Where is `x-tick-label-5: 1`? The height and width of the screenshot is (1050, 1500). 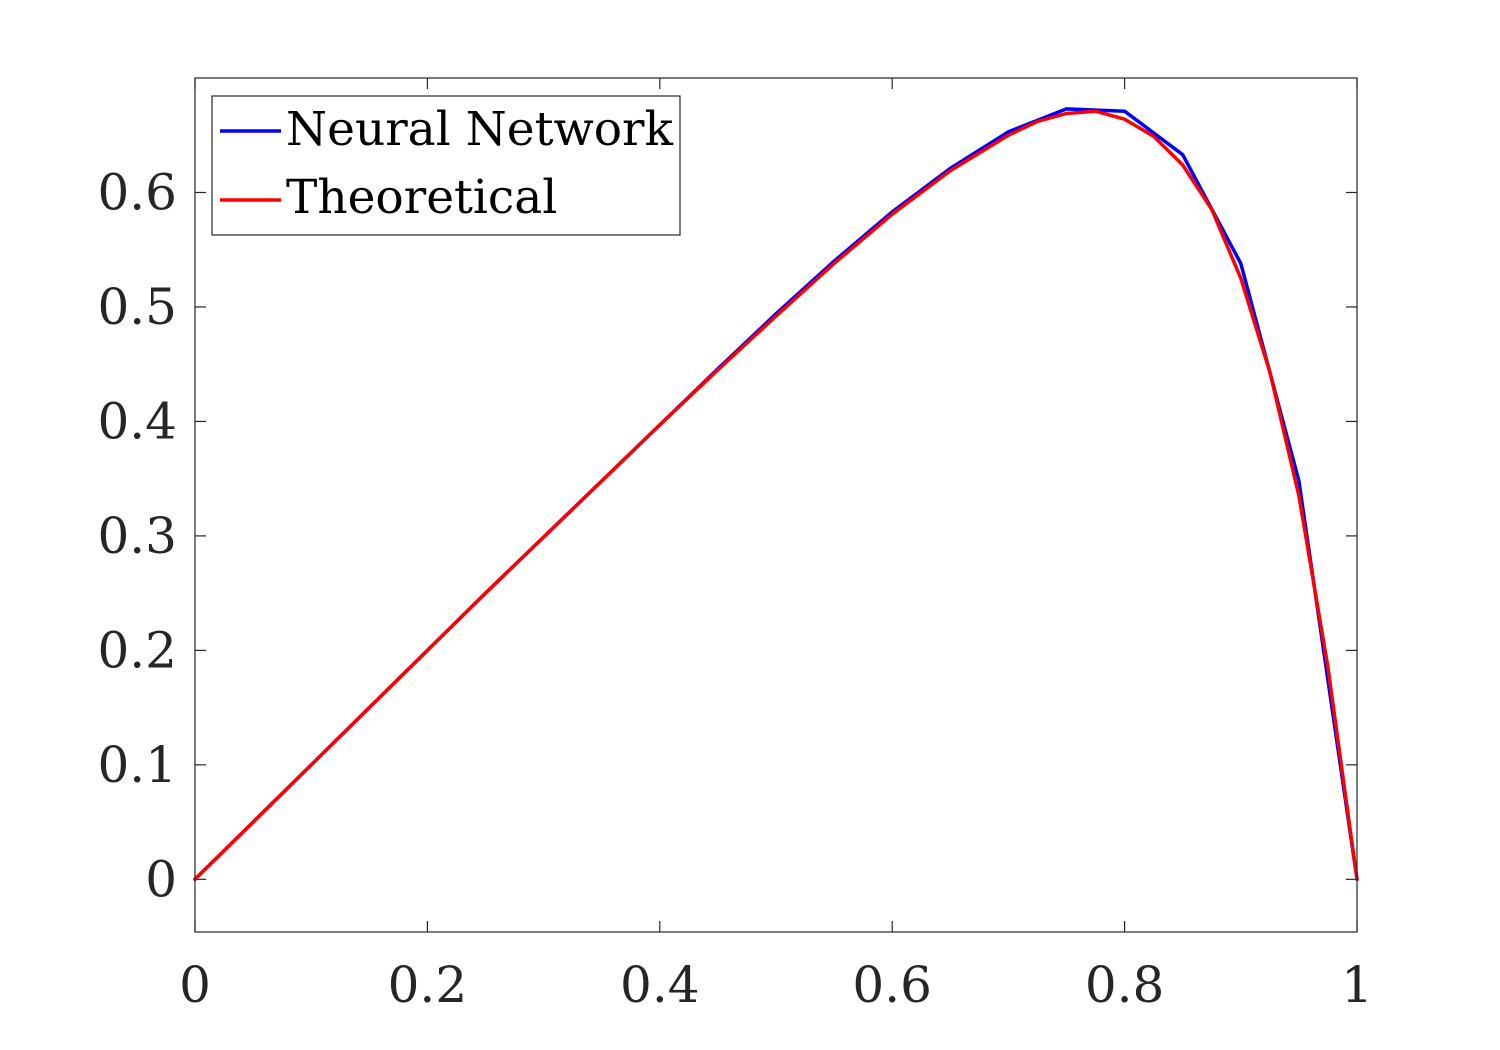
x-tick-label-5: 1 is located at coordinates (1357, 985).